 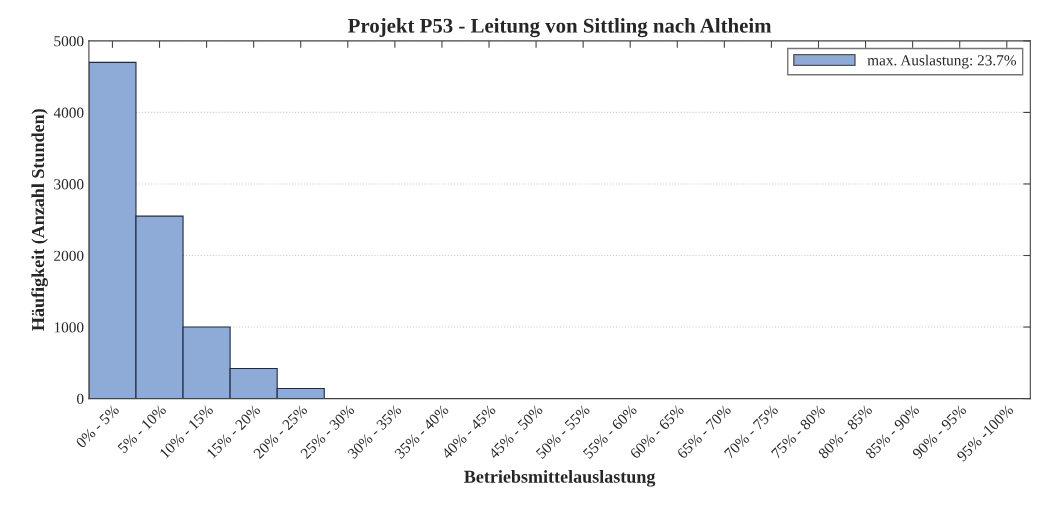 I want to click on y-tick-label: 1000, so click(x=69, y=327).